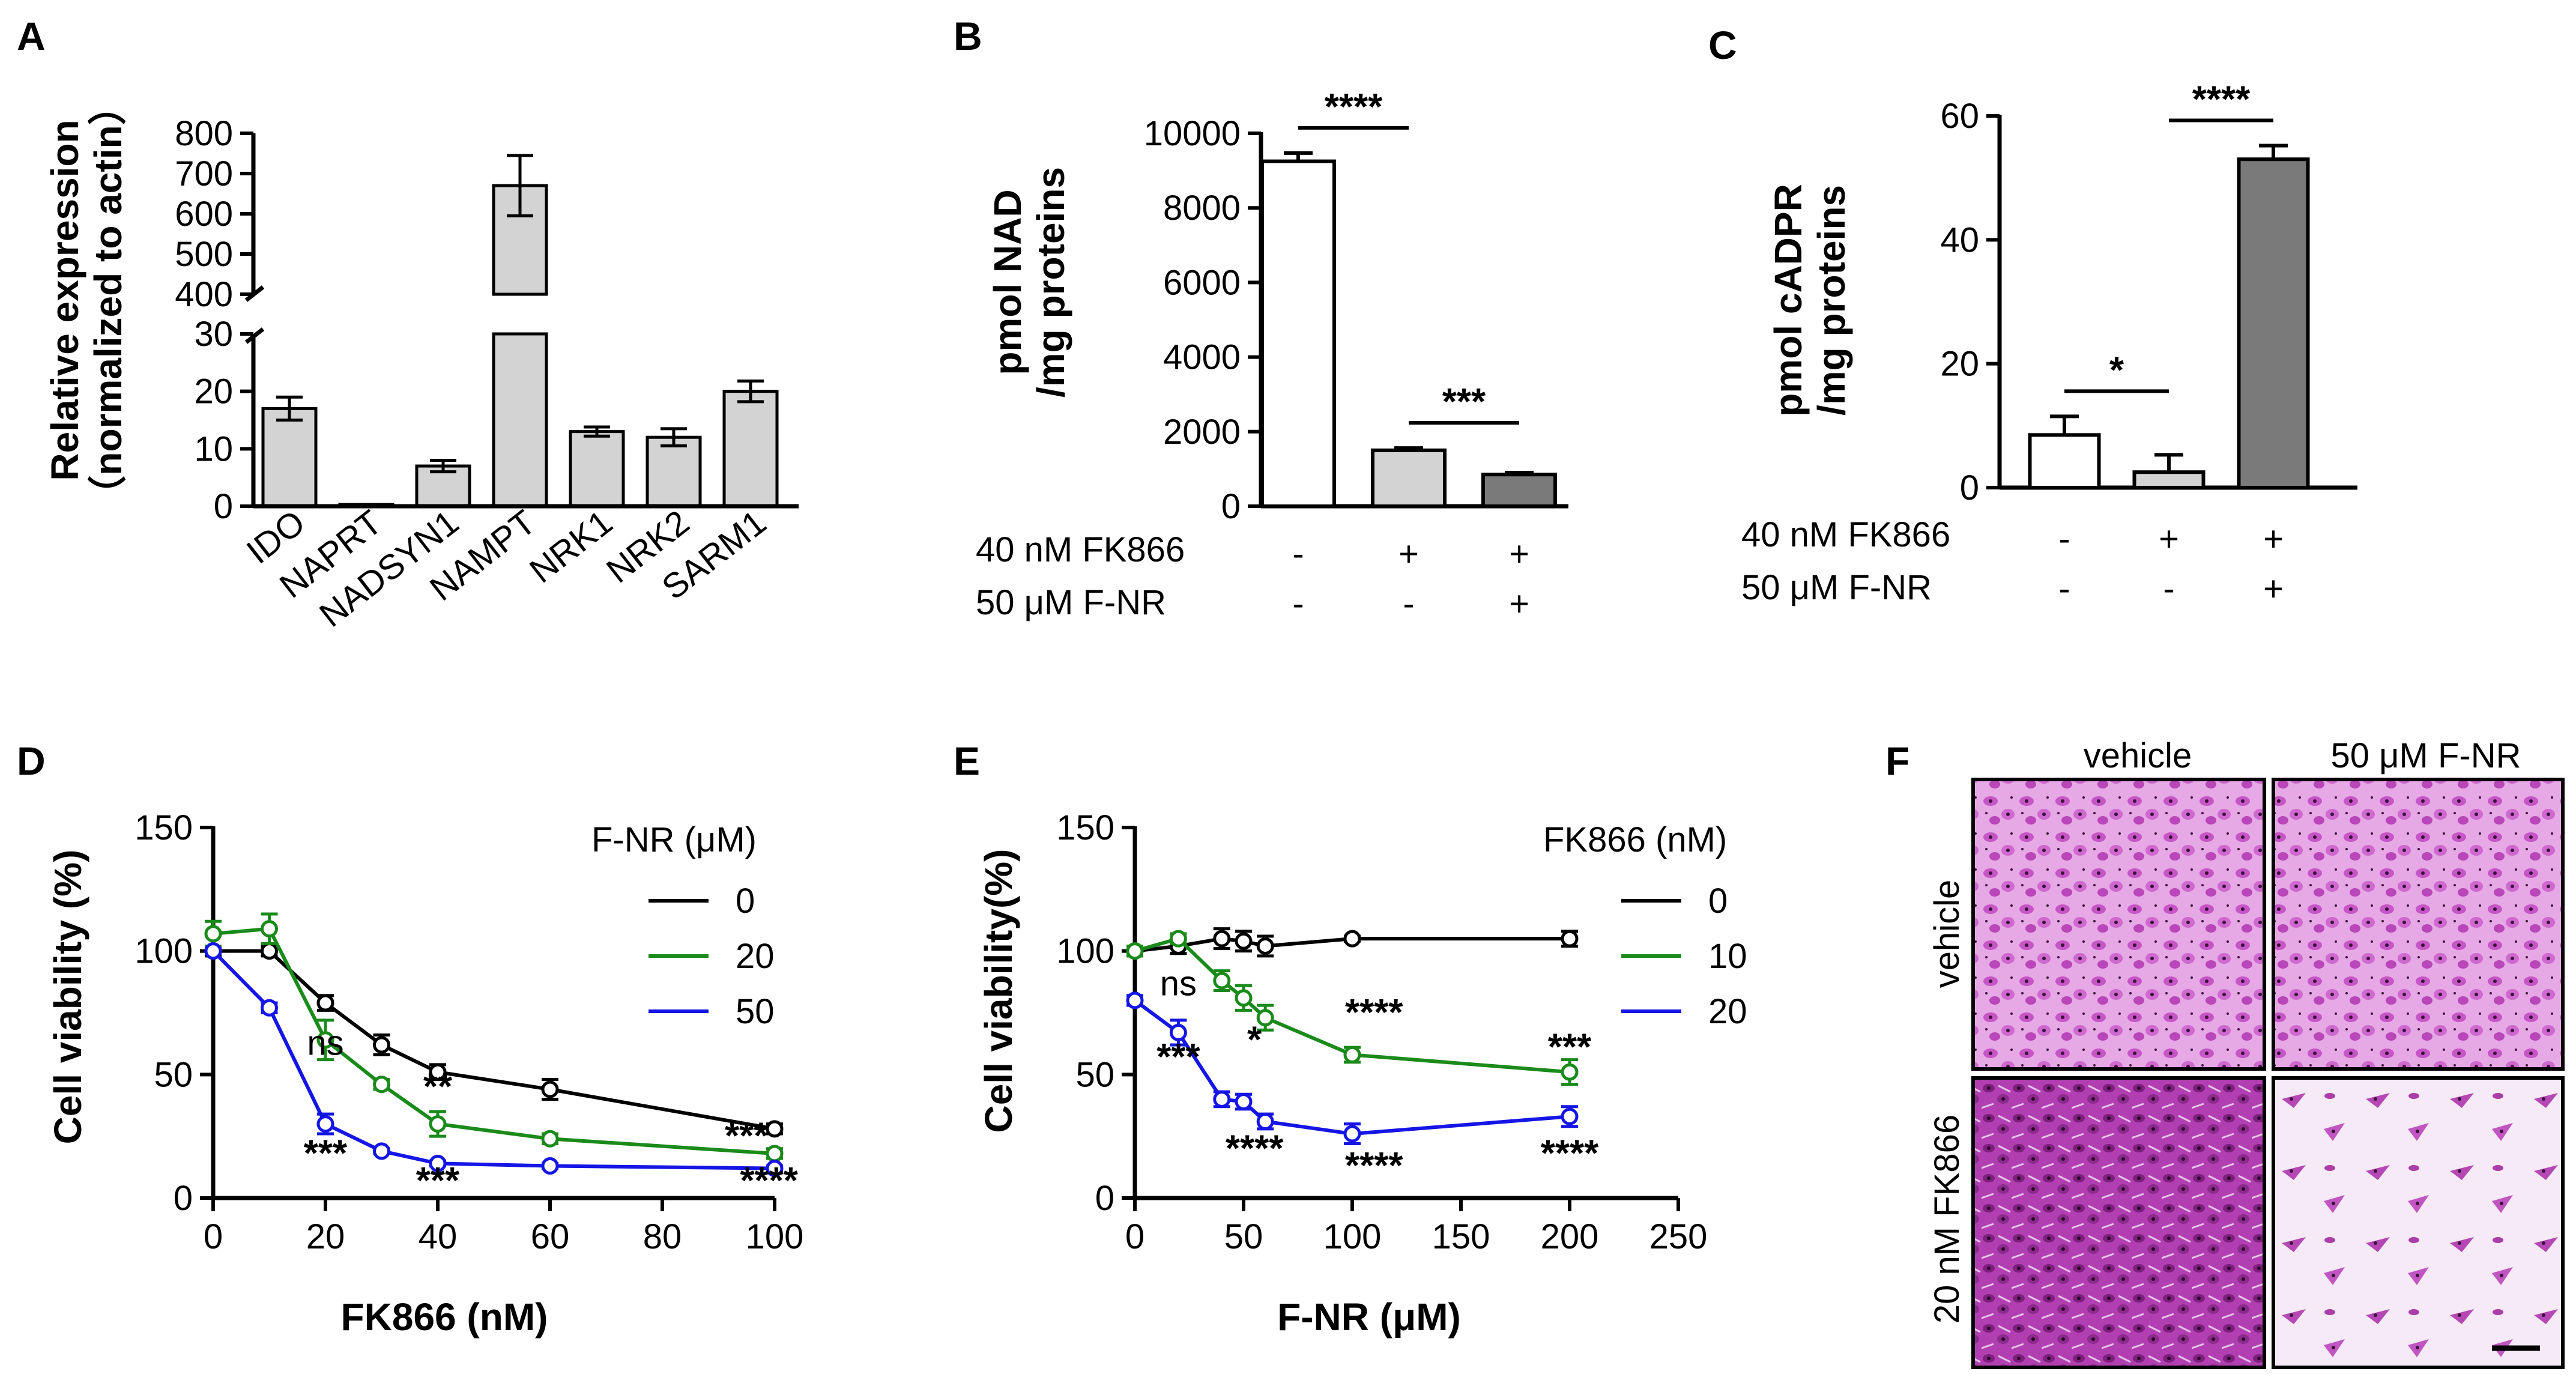 This screenshot has width=2576, height=1389. Describe the element at coordinates (1085, 951) in the screenshot. I see `y-tick-label: 100` at that location.